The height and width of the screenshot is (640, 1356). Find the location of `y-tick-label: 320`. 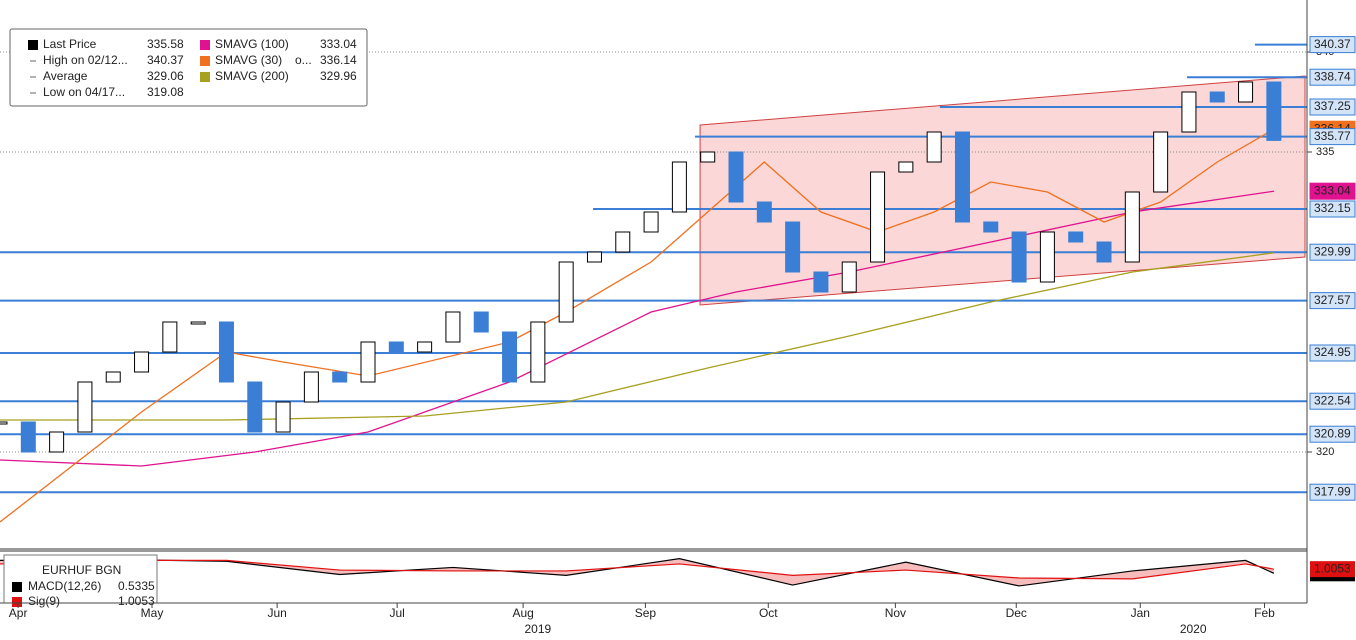

y-tick-label: 320 is located at coordinates (1325, 452).